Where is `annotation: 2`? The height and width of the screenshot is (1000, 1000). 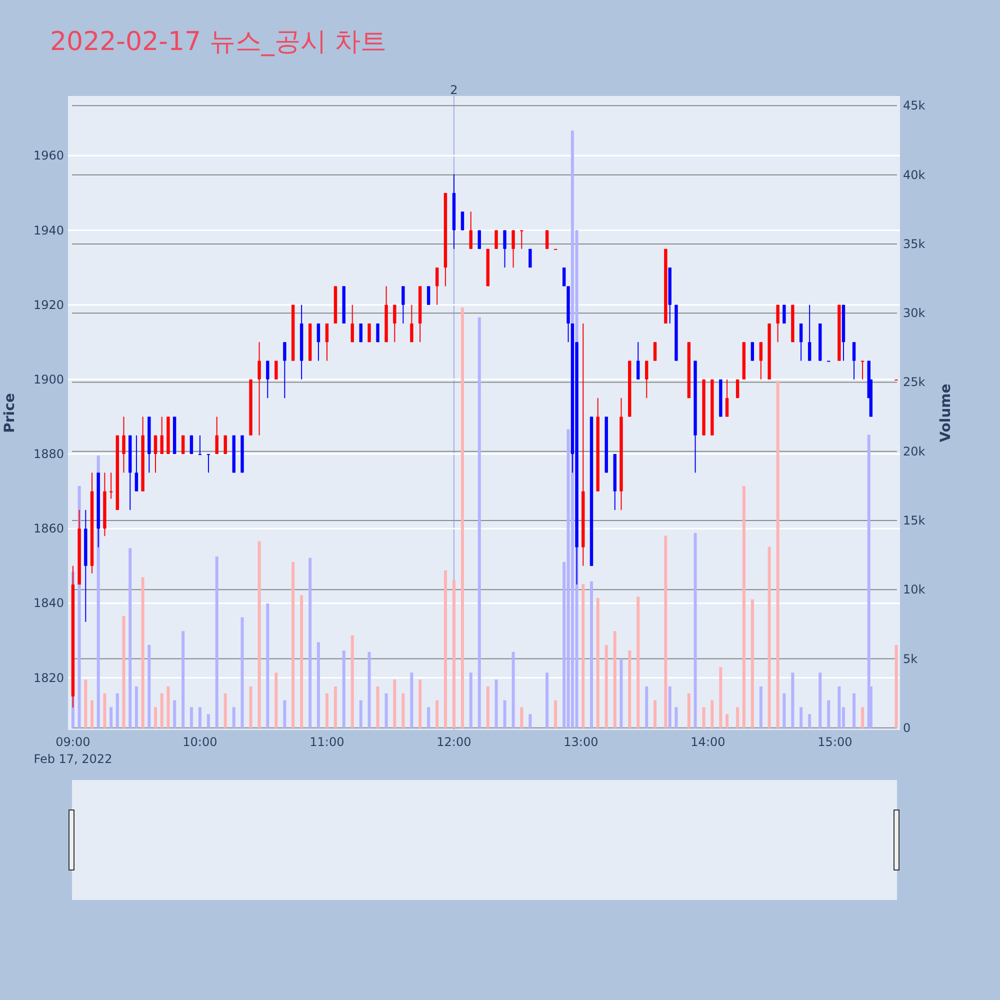 annotation: 2 is located at coordinates (454, 90).